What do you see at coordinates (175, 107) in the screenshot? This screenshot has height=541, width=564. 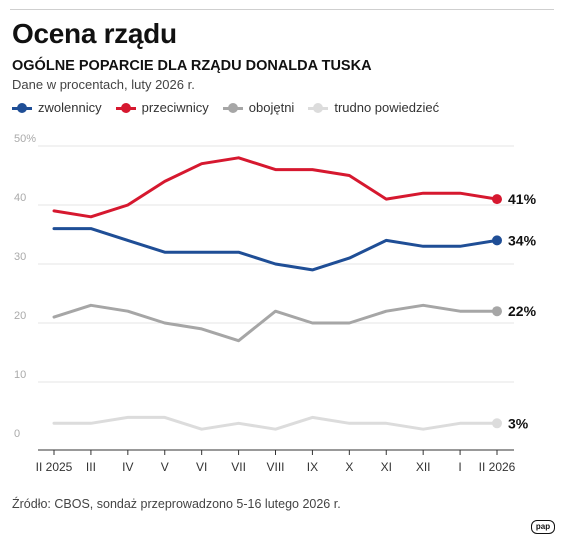 I see `legend-label-przeciwnicy: przeciwnicy` at bounding box center [175, 107].